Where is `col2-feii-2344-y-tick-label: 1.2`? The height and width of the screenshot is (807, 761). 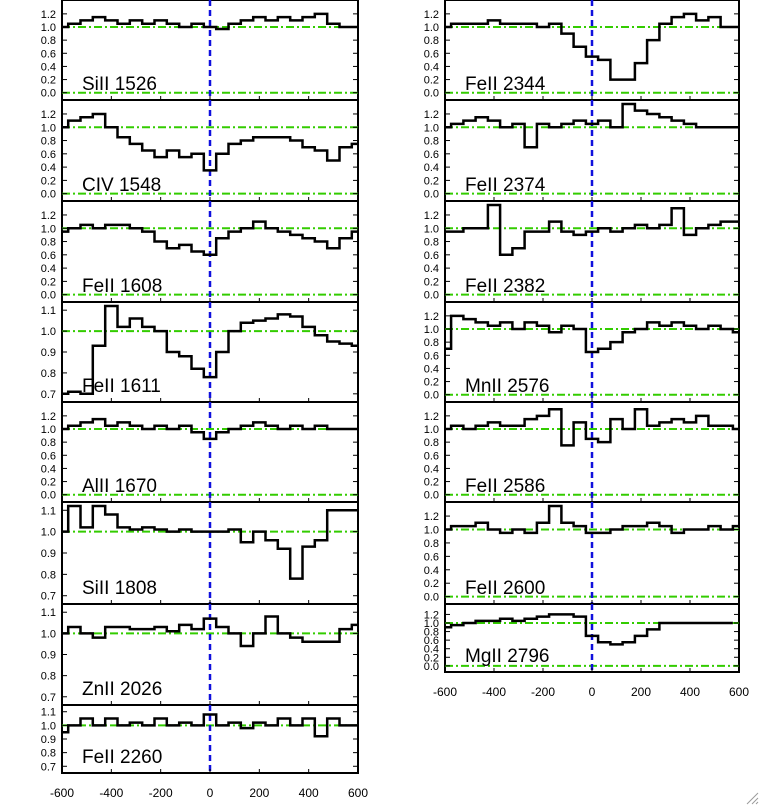
col2-feii-2344-y-tick-label: 1.2 is located at coordinates (431, 15).